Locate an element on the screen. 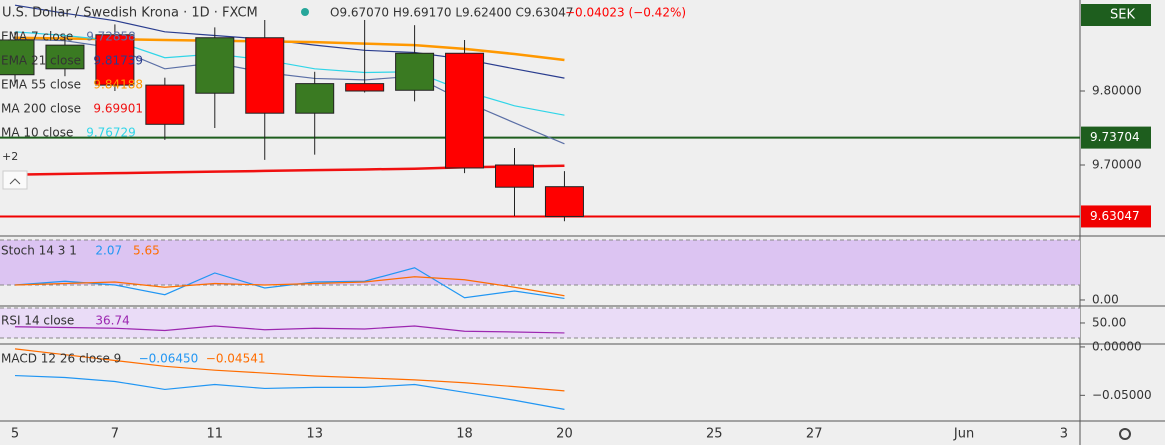 The width and height of the screenshot is (1165, 445). legend-value: 2.07 is located at coordinates (108, 251).